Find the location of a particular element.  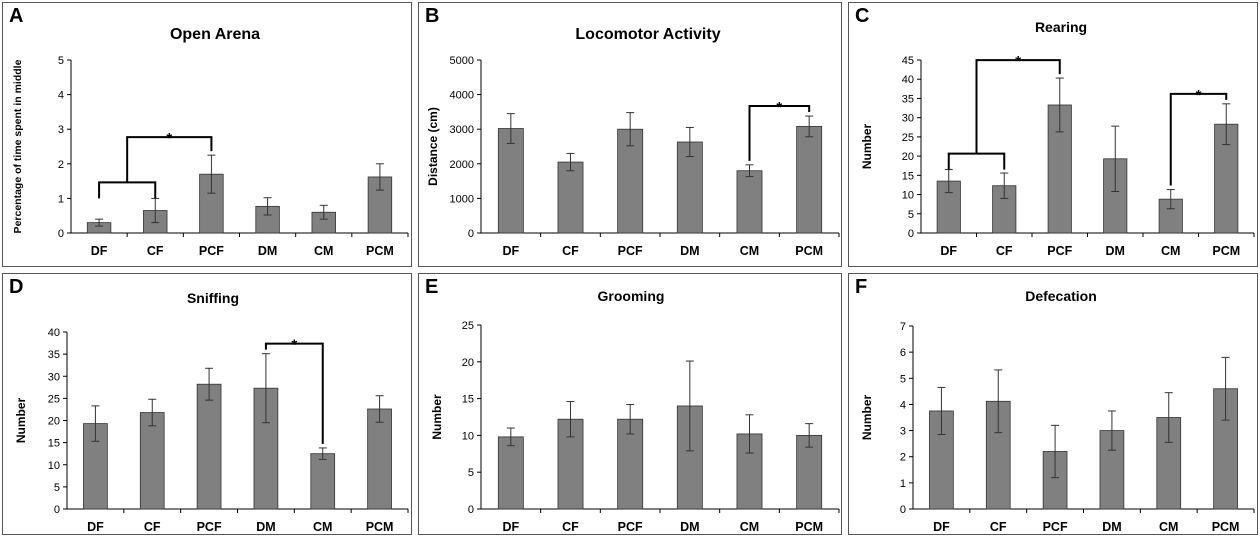

panel-letter: F is located at coordinates (861, 287).